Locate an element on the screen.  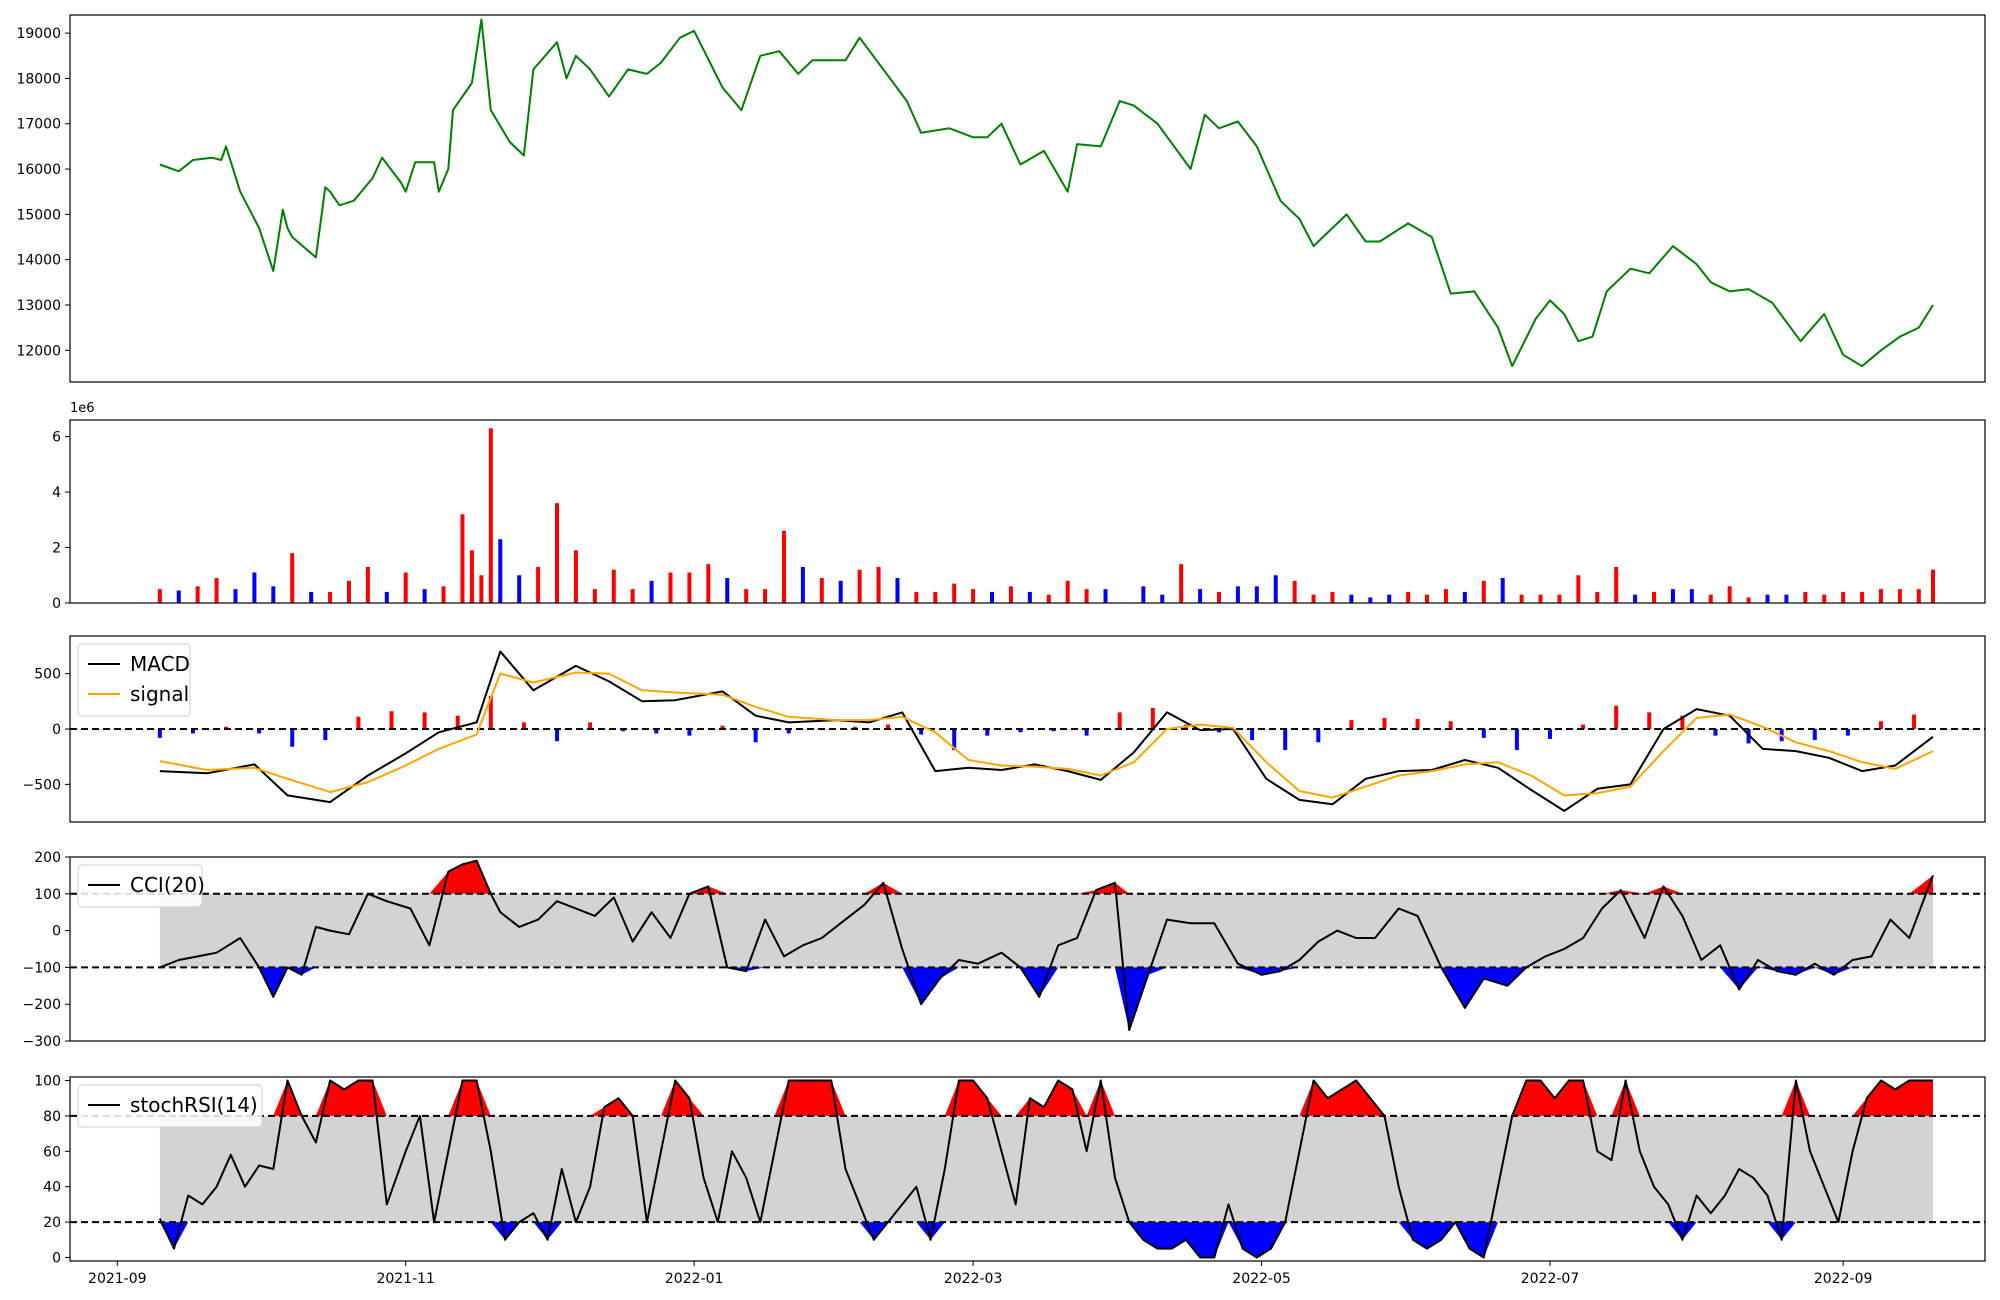
cci-axes-frame is located at coordinates (1027, 949).